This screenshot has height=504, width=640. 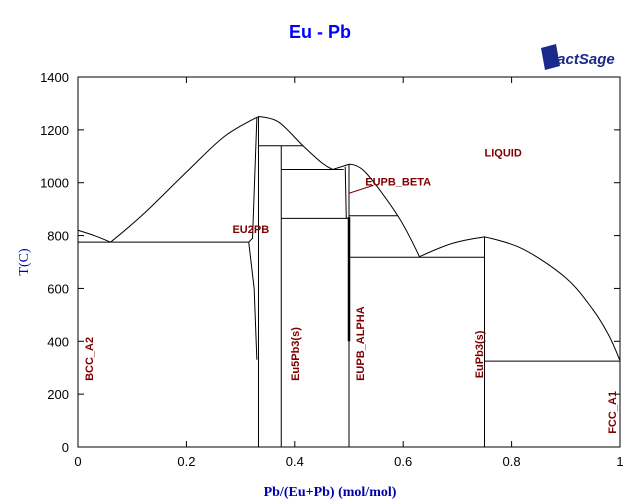 What do you see at coordinates (58, 236) in the screenshot?
I see `y-tick-label: 800` at bounding box center [58, 236].